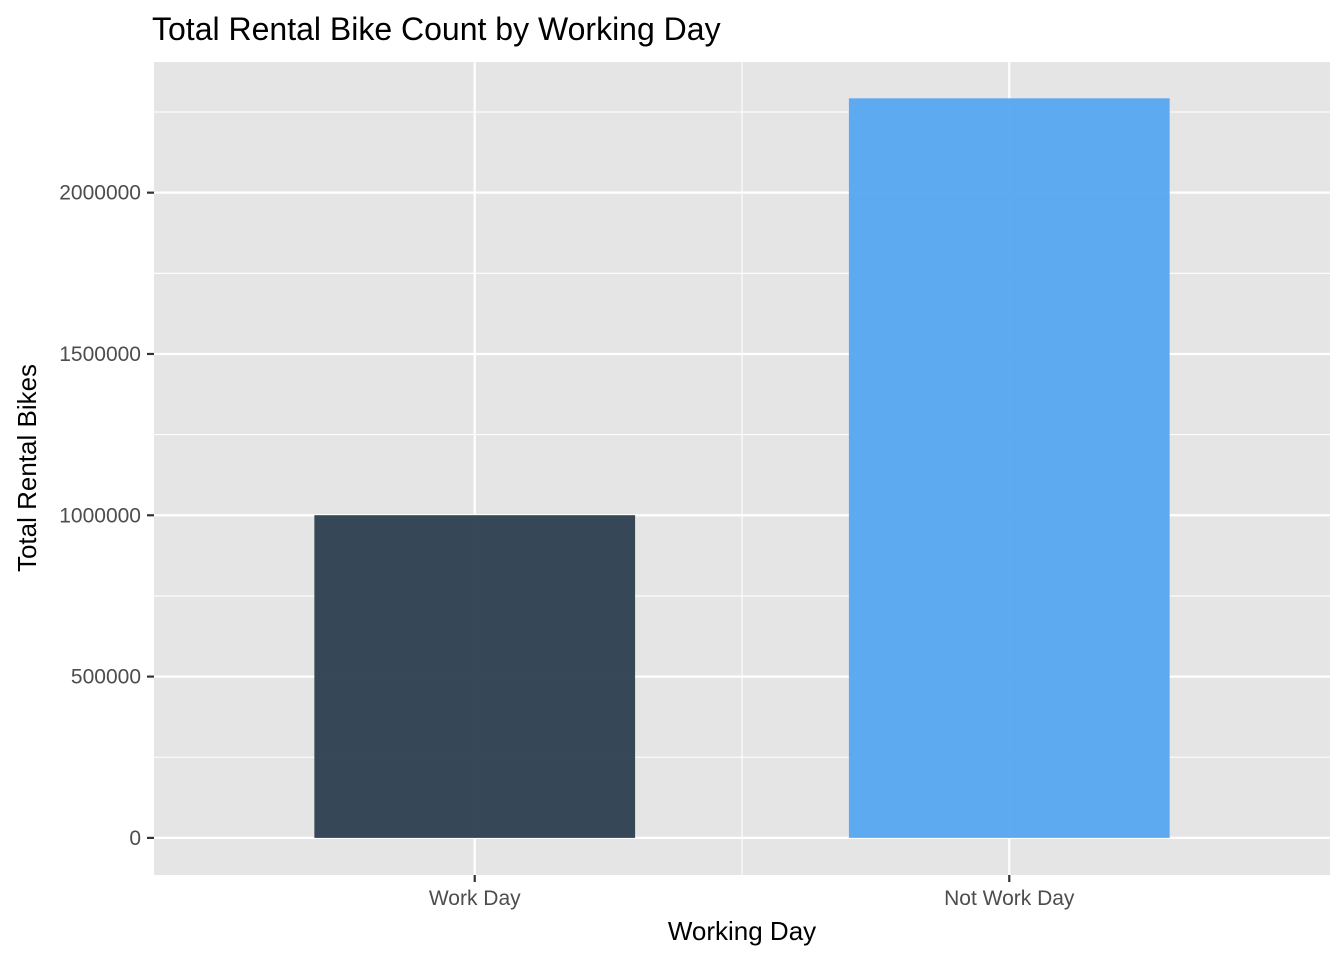  What do you see at coordinates (475, 898) in the screenshot?
I see `x-tick-label: Work Day` at bounding box center [475, 898].